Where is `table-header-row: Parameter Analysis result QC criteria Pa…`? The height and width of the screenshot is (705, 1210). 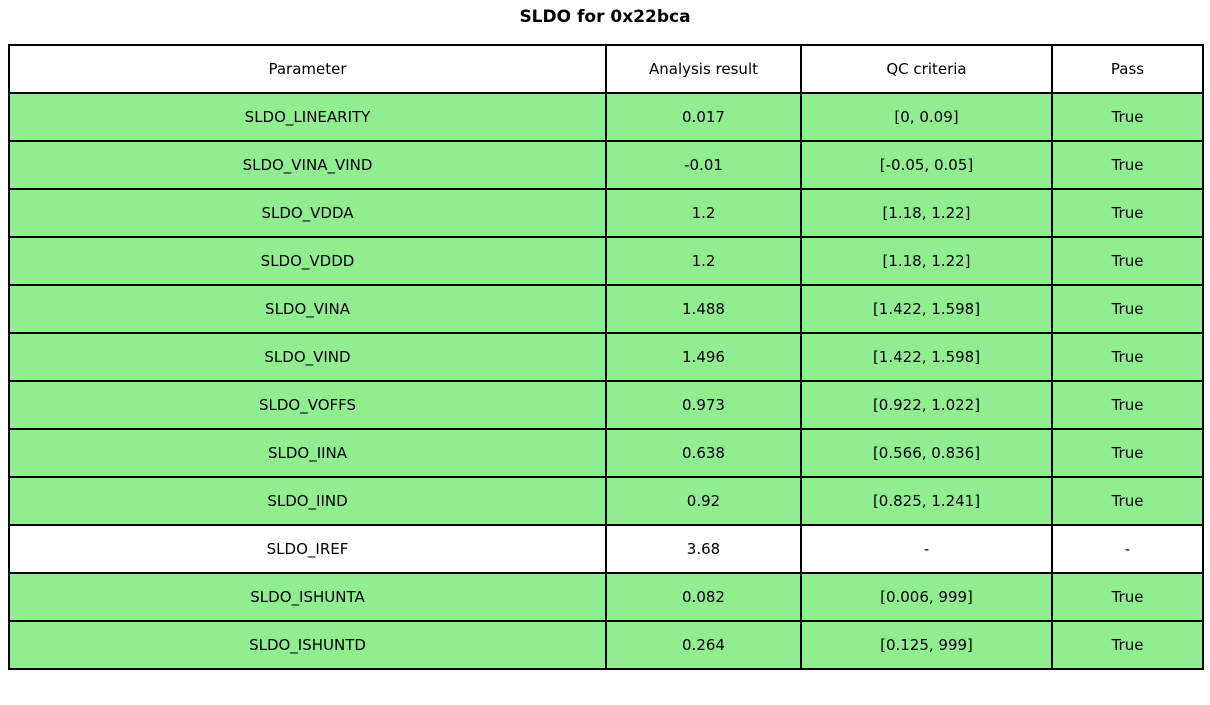
table-header-row: Parameter Analysis result QC criteria Pa… is located at coordinates (606, 69).